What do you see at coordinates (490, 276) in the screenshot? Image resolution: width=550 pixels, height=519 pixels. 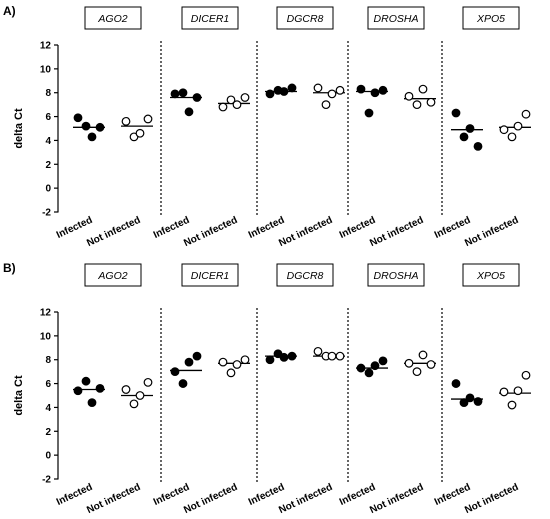 I see `gene-label: XPO5` at bounding box center [490, 276].